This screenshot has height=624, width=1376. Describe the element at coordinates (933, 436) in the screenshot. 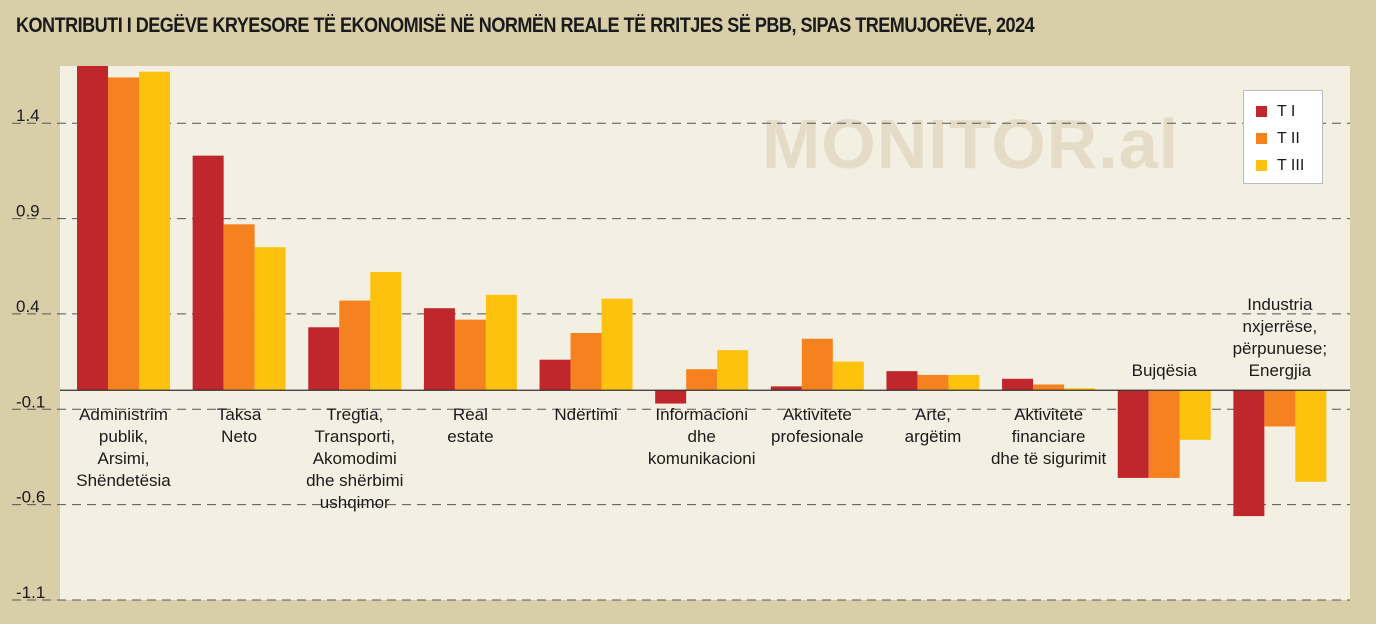

I see `category-label-line: argëtim` at that location.